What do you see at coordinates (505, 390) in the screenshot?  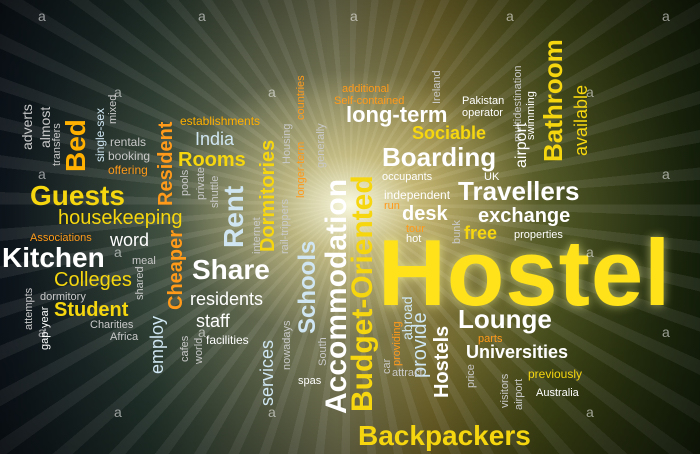 I see `word-visitors: visitors` at bounding box center [505, 390].